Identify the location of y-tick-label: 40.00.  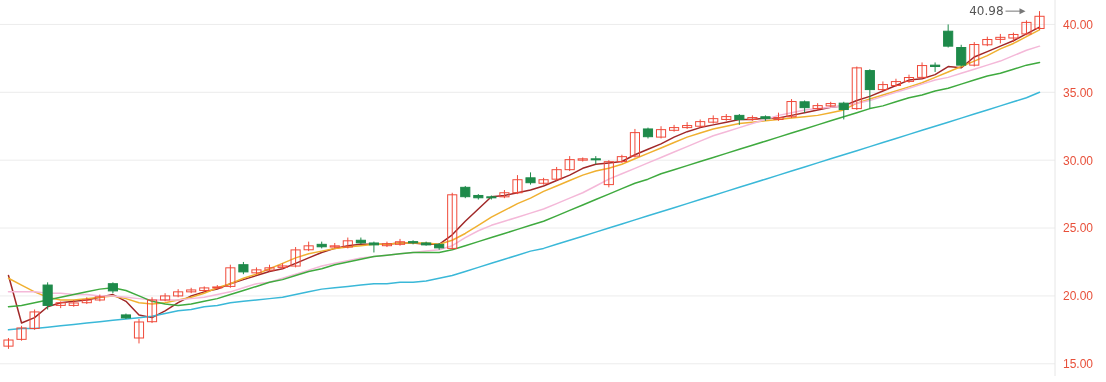
(1078, 24).